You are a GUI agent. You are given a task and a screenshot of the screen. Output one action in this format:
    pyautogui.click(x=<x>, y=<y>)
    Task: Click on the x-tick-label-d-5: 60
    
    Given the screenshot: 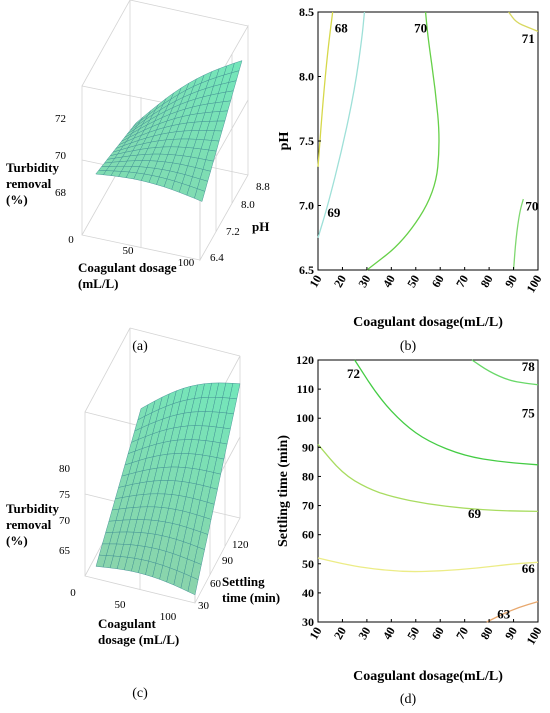 What is the action you would take?
    pyautogui.click(x=438, y=633)
    